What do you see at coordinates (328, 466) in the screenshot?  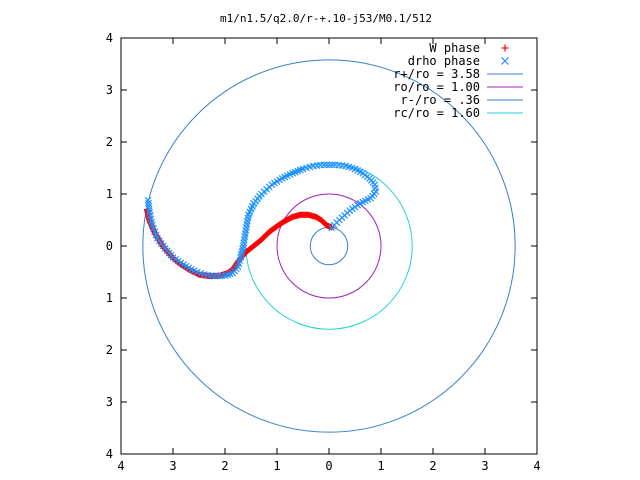 I see `x-tick-label: 0` at bounding box center [328, 466].